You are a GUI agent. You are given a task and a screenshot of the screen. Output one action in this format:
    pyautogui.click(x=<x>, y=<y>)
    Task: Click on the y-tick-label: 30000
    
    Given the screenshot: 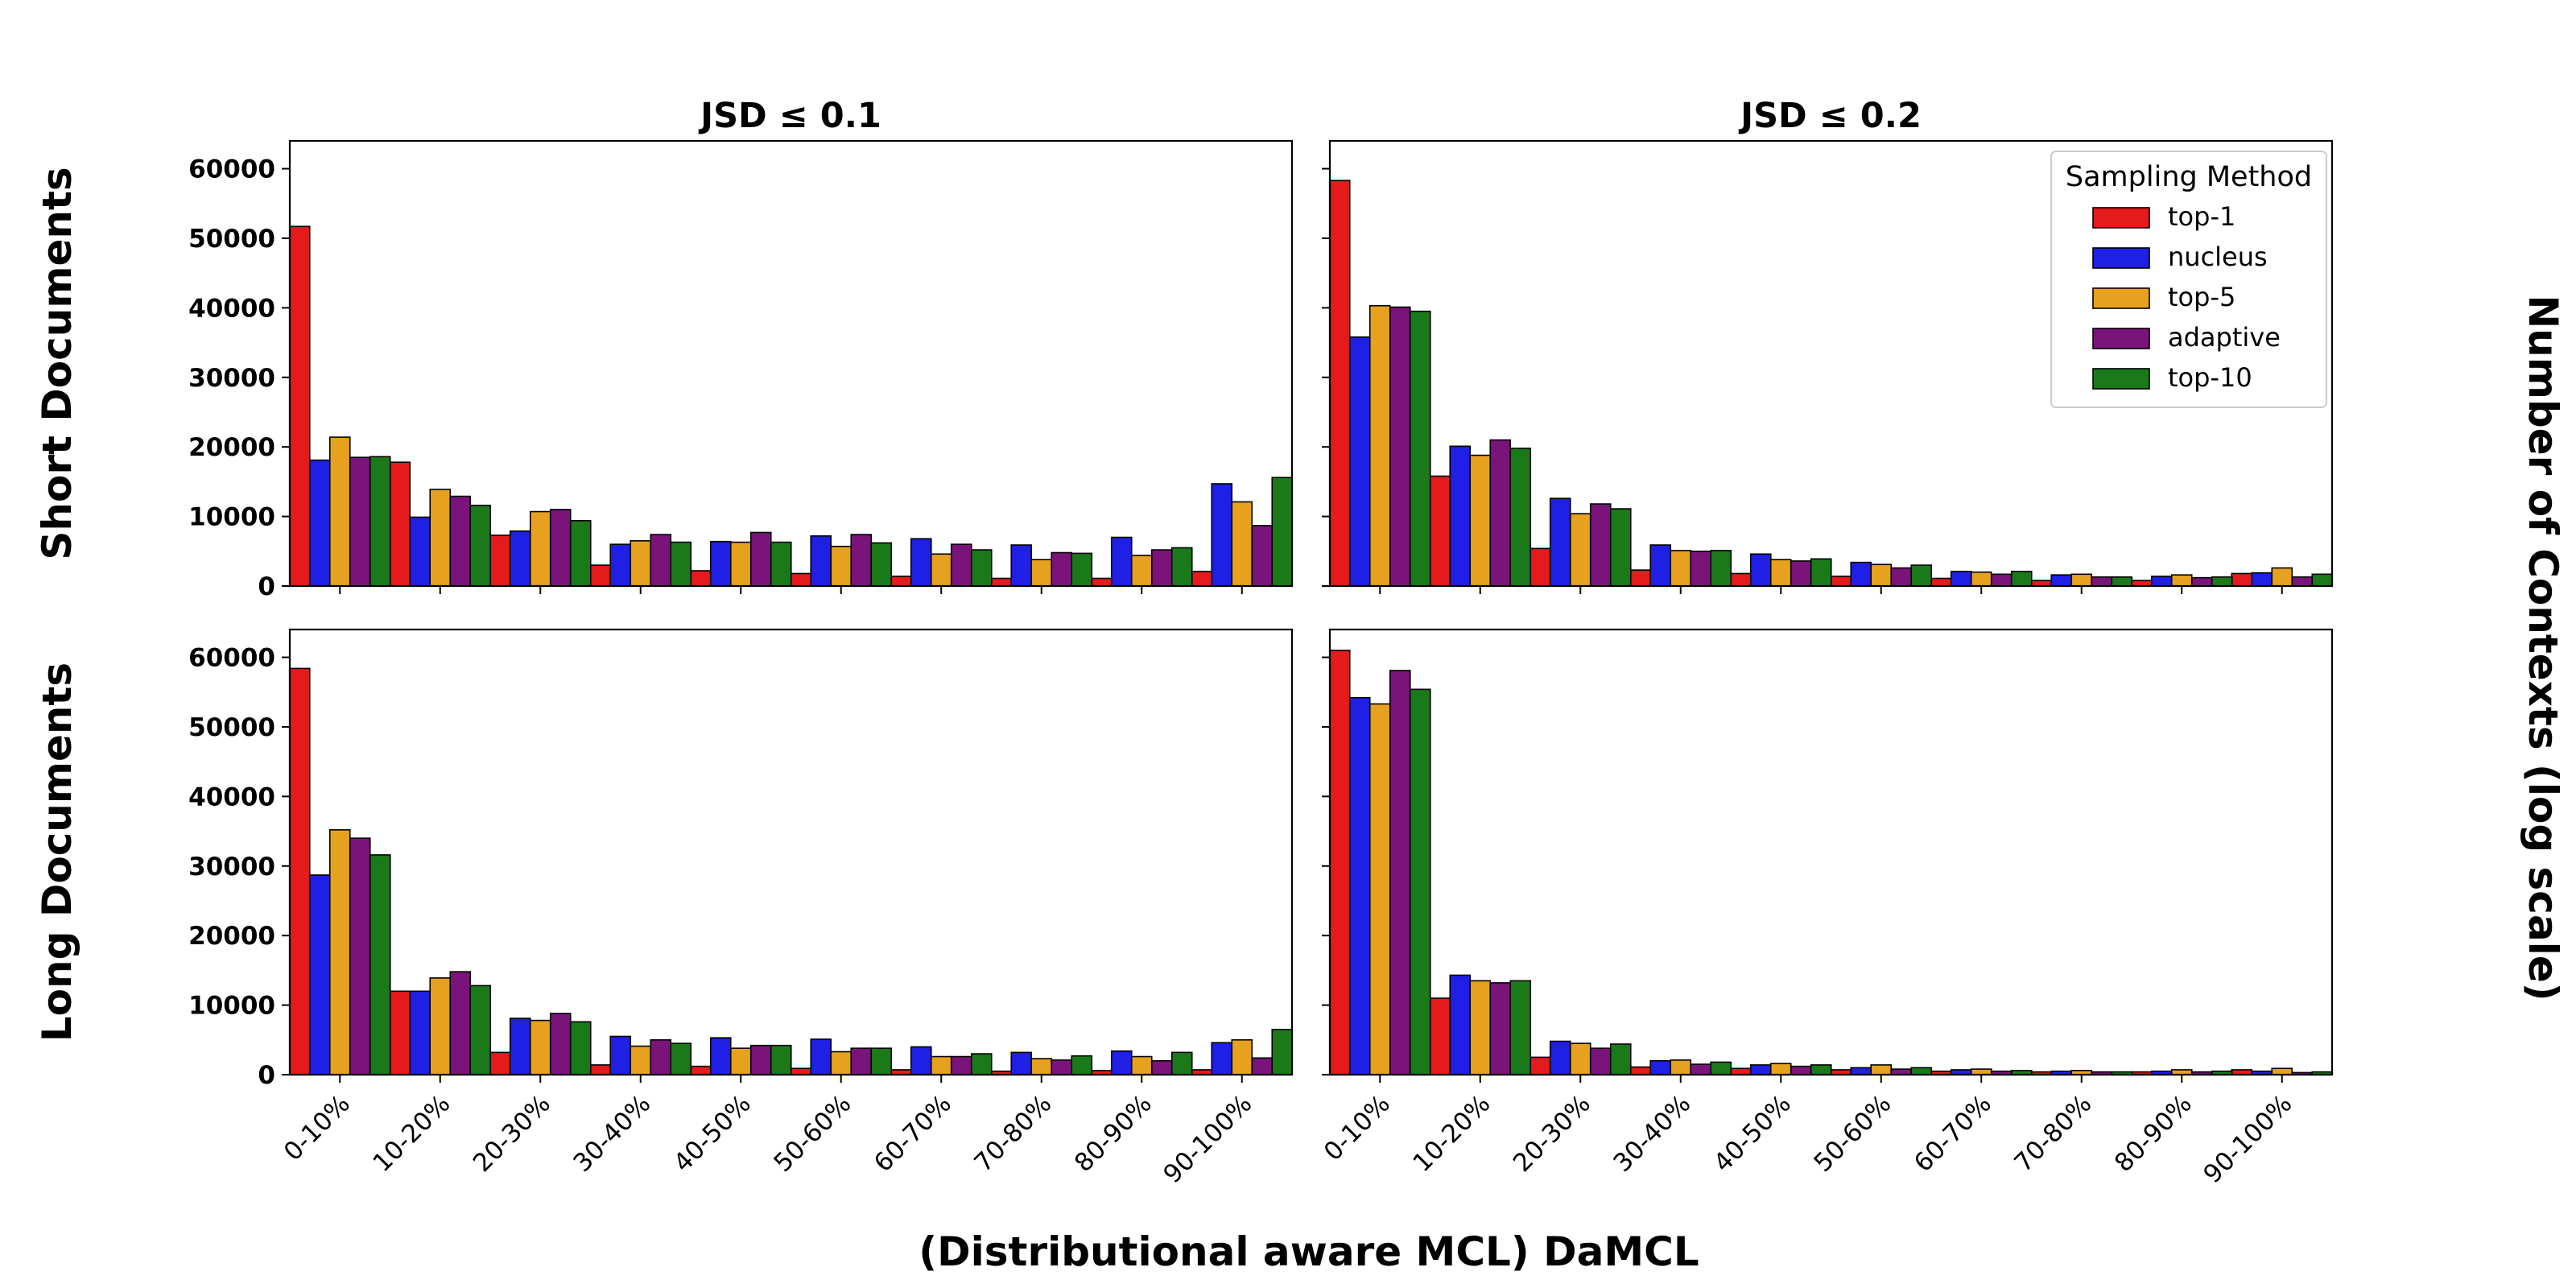 What is the action you would take?
    pyautogui.click(x=231, y=866)
    